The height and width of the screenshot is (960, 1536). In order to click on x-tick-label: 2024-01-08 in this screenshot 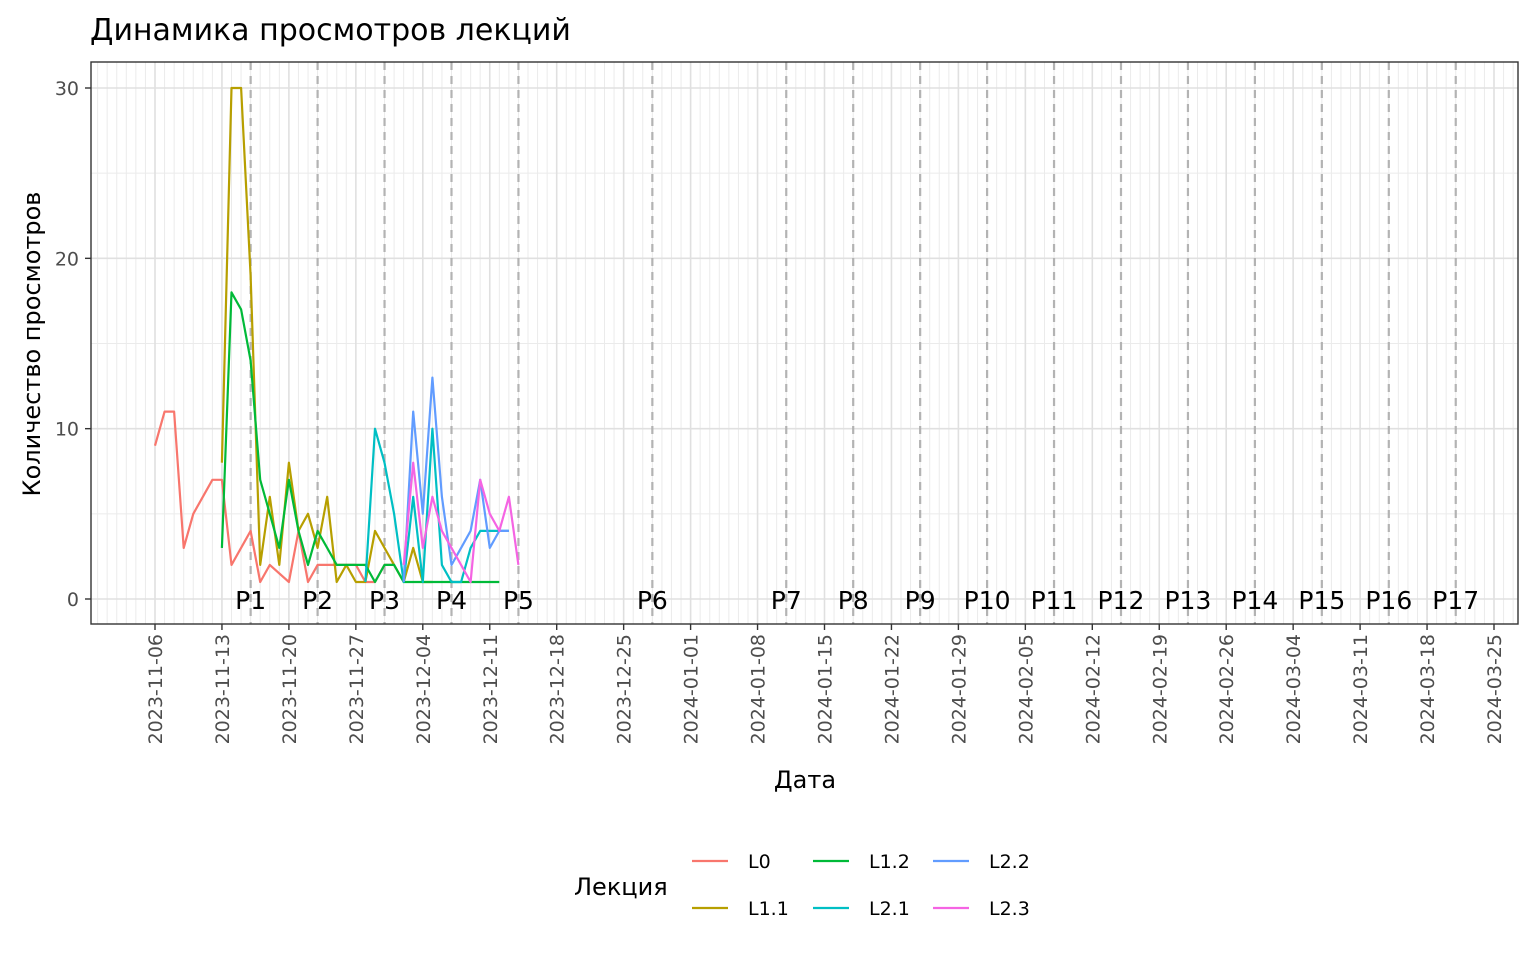, I will do `click(759, 689)`.